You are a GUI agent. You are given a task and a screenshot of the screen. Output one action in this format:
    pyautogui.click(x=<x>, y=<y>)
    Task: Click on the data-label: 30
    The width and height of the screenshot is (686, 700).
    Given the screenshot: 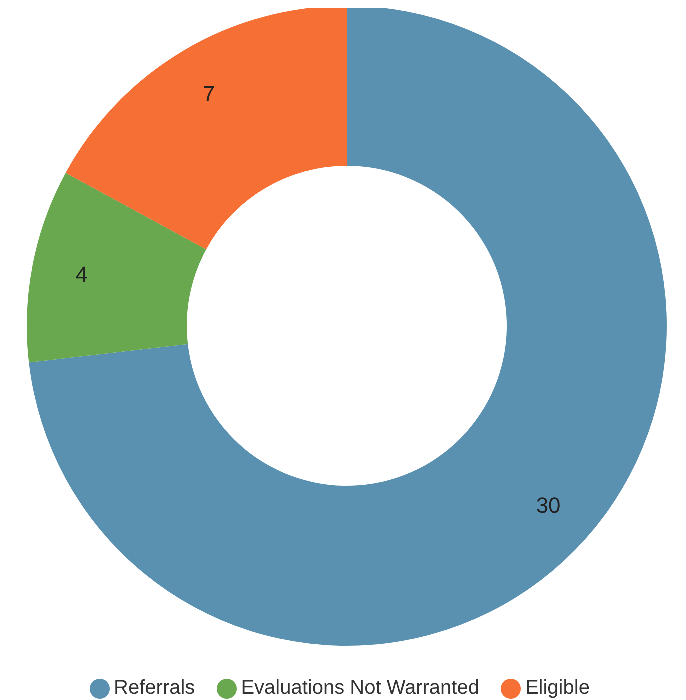 What is the action you would take?
    pyautogui.click(x=548, y=505)
    